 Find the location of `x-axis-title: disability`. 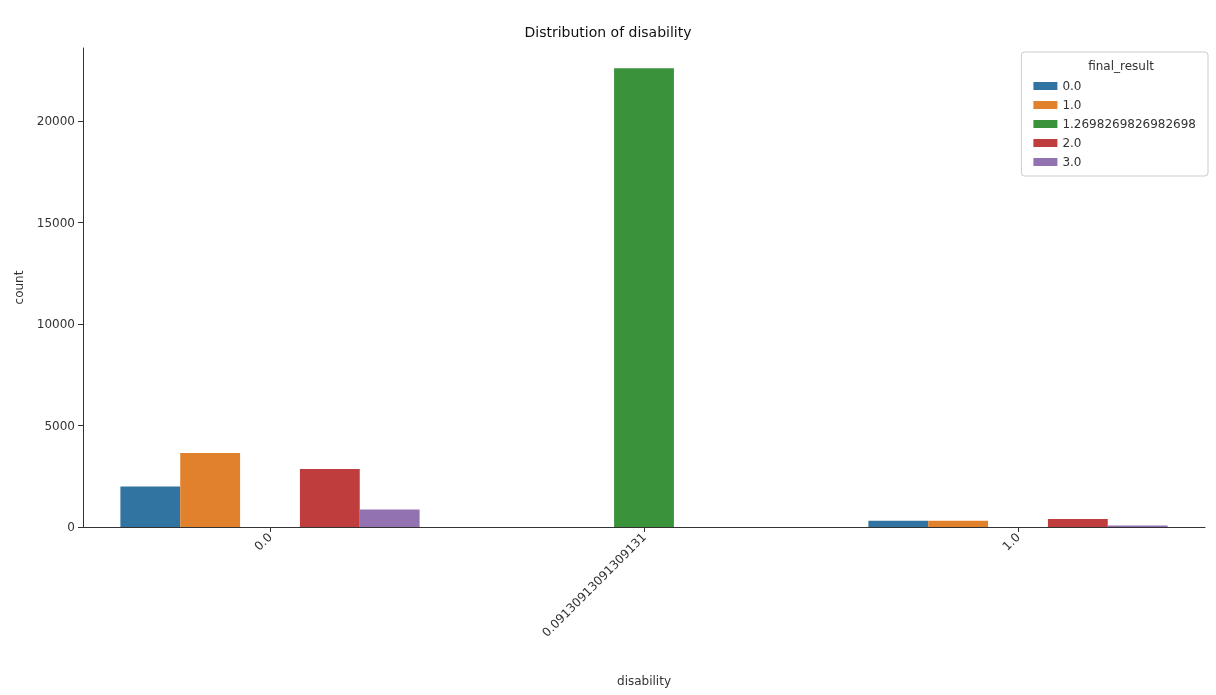

x-axis-title: disability is located at coordinates (644, 681).